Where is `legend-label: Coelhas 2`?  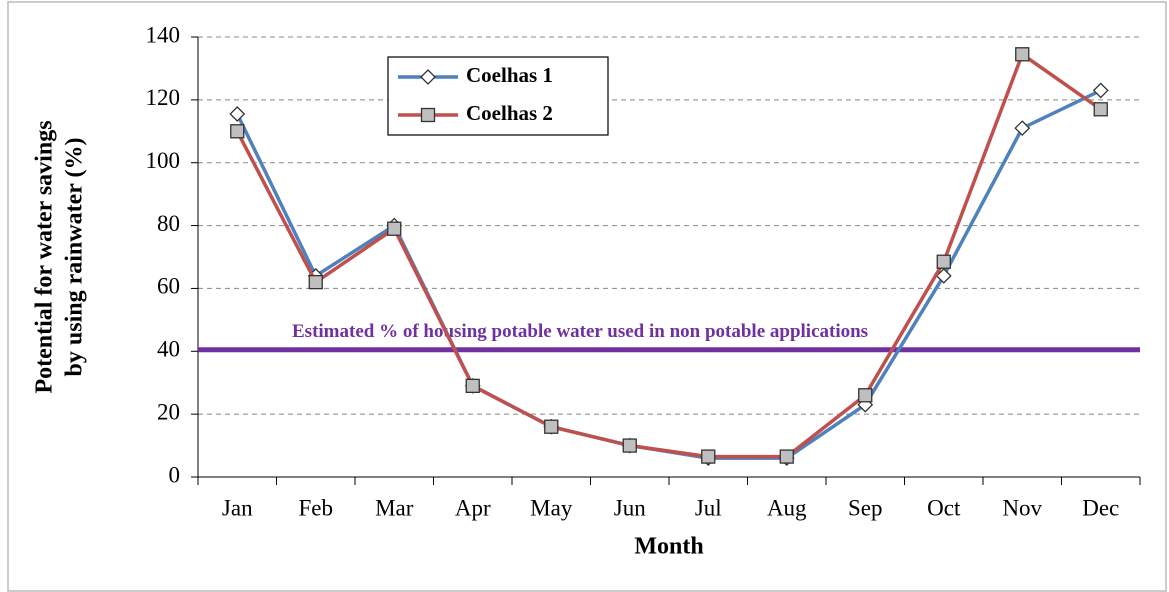 legend-label: Coelhas 2 is located at coordinates (509, 113).